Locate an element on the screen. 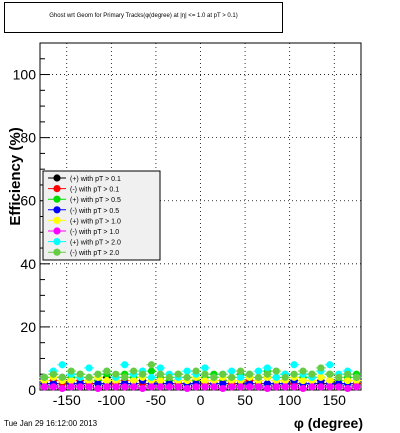  x-tick-labels: -150 -100 -50 0 50 100 150 is located at coordinates (199, 400).